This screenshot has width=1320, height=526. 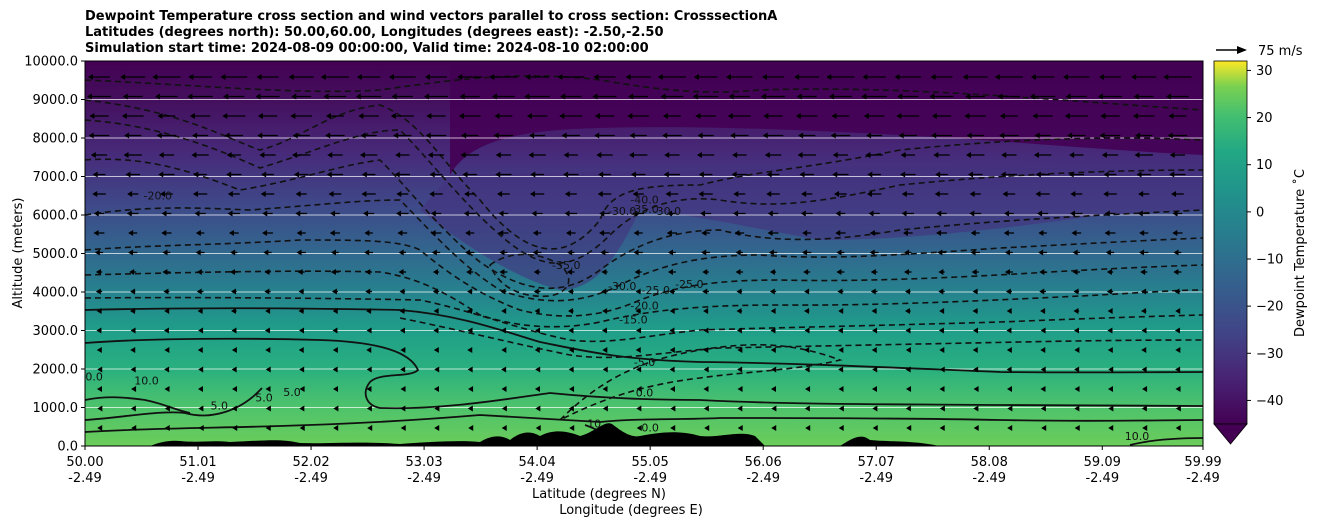 What do you see at coordinates (594, 424) in the screenshot?
I see `contour-label: 10` at bounding box center [594, 424].